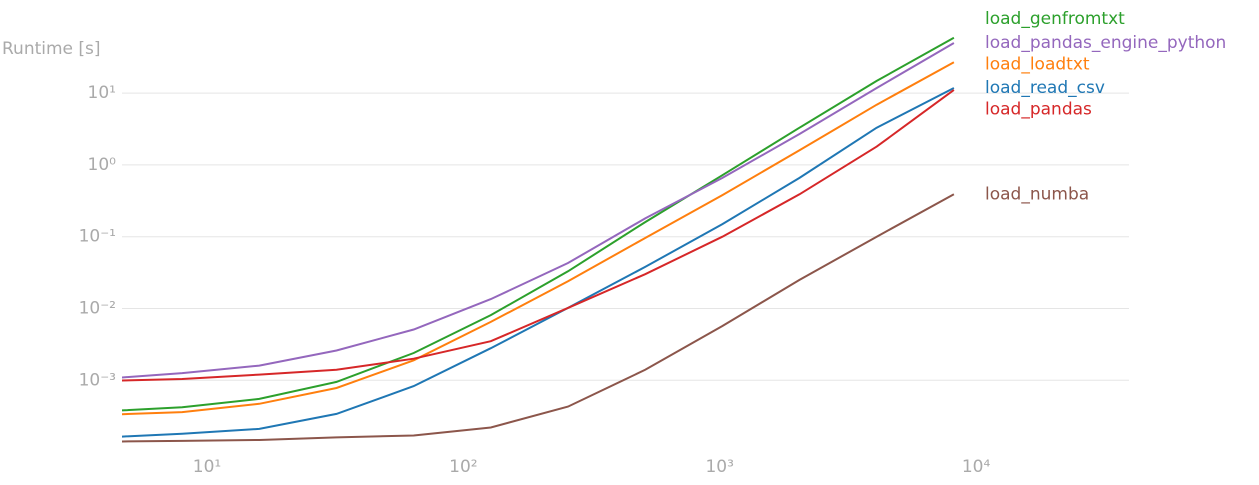 This screenshot has width=1259, height=485. Describe the element at coordinates (463, 467) in the screenshot. I see `x-tick-label: 10²` at that location.